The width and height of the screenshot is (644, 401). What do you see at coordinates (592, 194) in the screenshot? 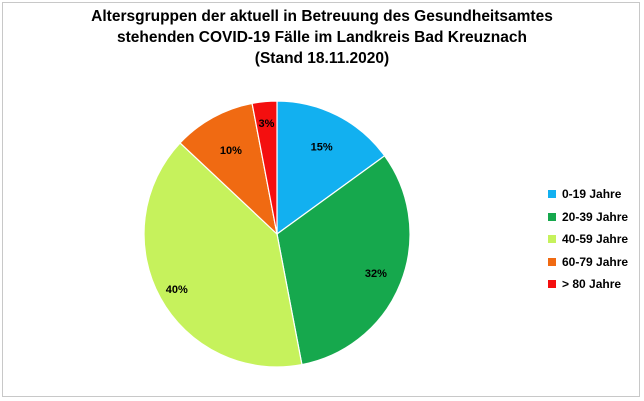
I see `legend-label: 0-19 Jahre` at bounding box center [592, 194].